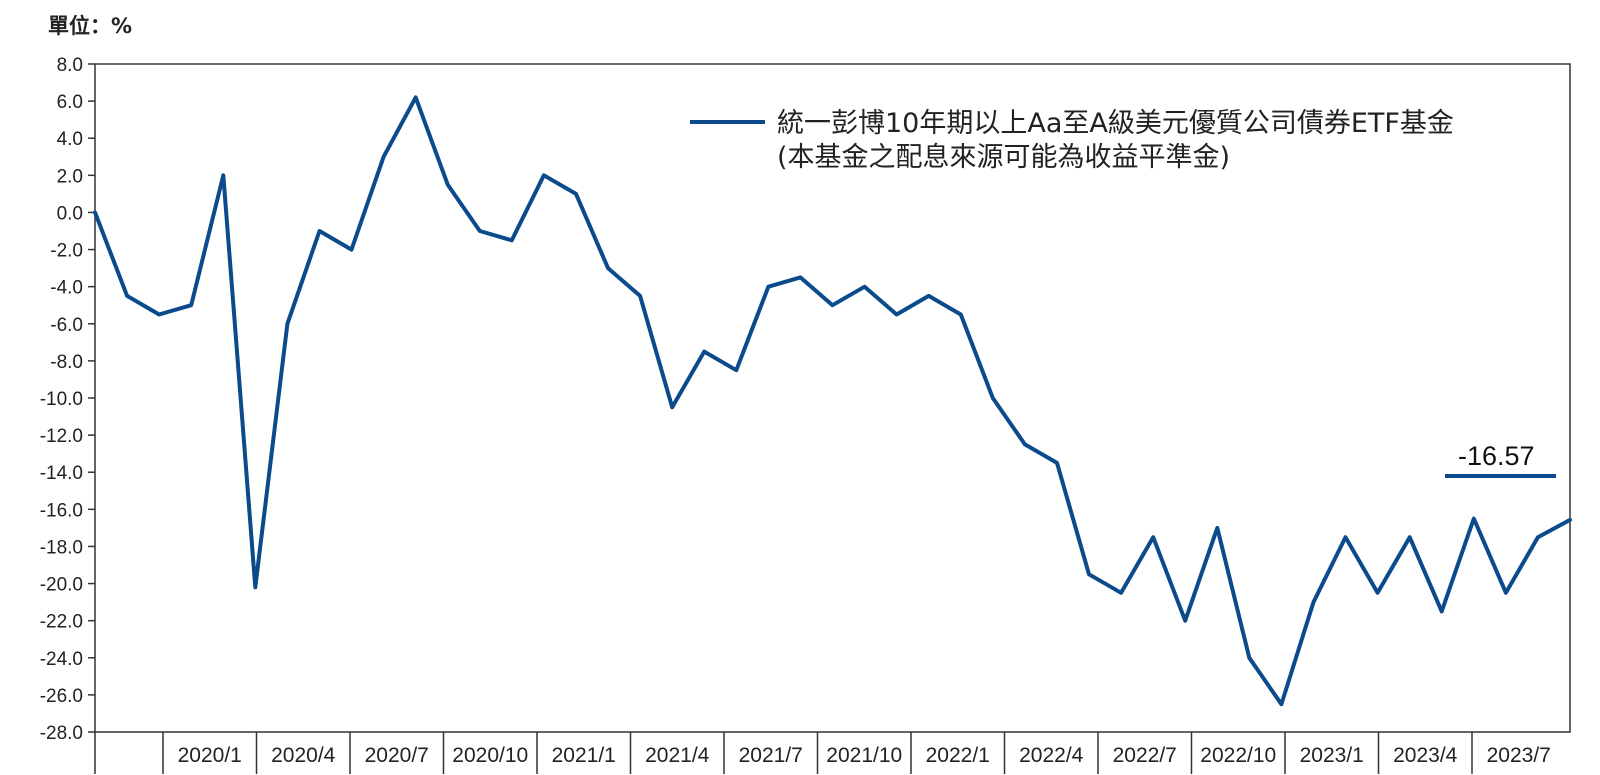 This screenshot has width=1600, height=775. What do you see at coordinates (61, 547) in the screenshot?
I see `y-tick-label: -18.0` at bounding box center [61, 547].